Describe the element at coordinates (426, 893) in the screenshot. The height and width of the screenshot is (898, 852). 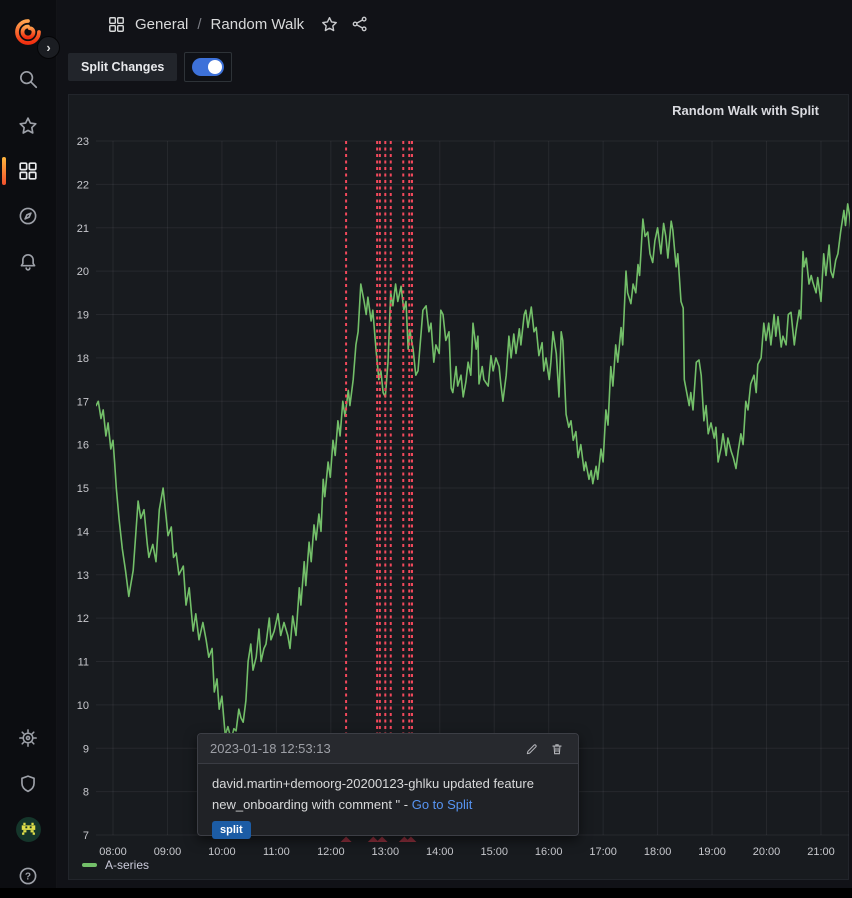
I see `bottom-bar` at that location.